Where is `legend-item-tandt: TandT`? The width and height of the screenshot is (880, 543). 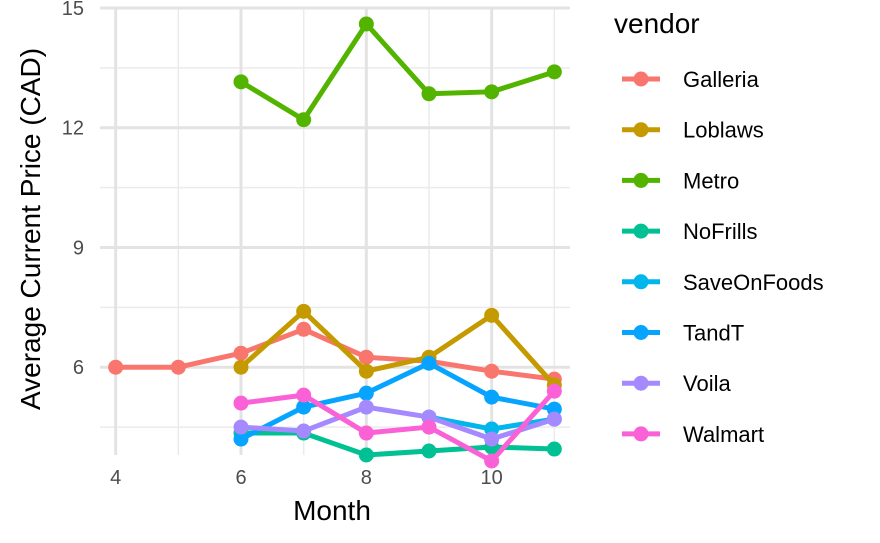
legend-item-tandt: TandT is located at coordinates (683, 333).